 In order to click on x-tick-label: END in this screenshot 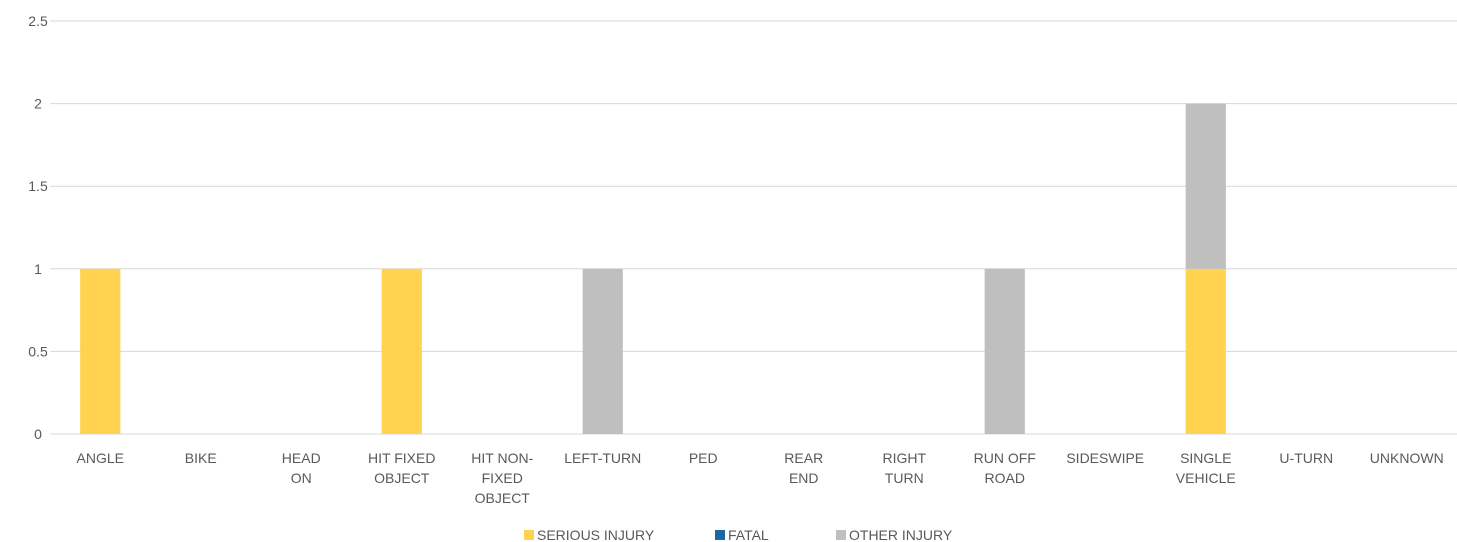, I will do `click(804, 478)`.